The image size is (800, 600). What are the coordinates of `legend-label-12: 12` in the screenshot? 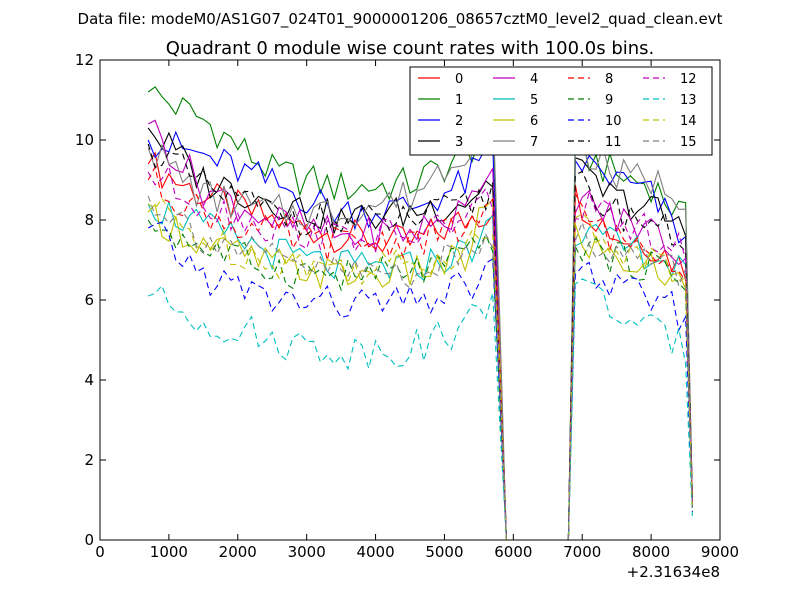 It's located at (688, 79).